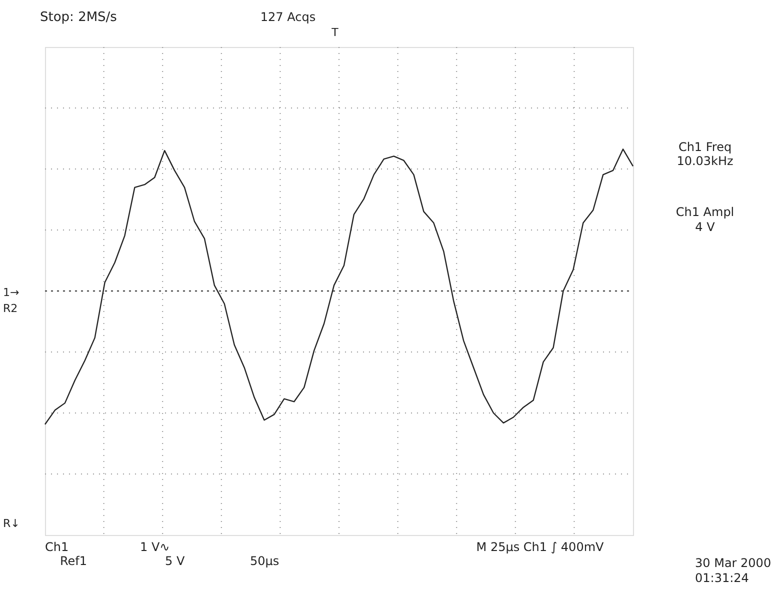 The width and height of the screenshot is (774, 594). What do you see at coordinates (705, 227) in the screenshot?
I see `text: 4 V` at bounding box center [705, 227].